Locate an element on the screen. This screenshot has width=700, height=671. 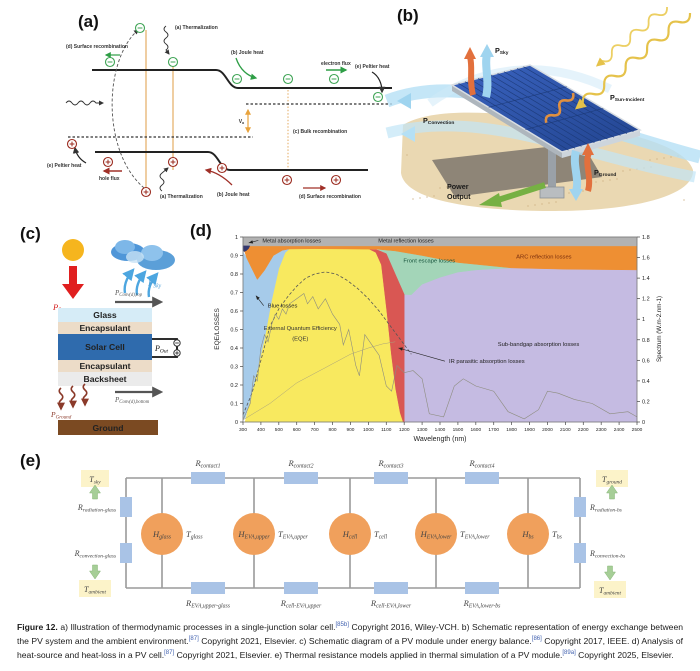
sun-icon is located at coordinates (73, 250).